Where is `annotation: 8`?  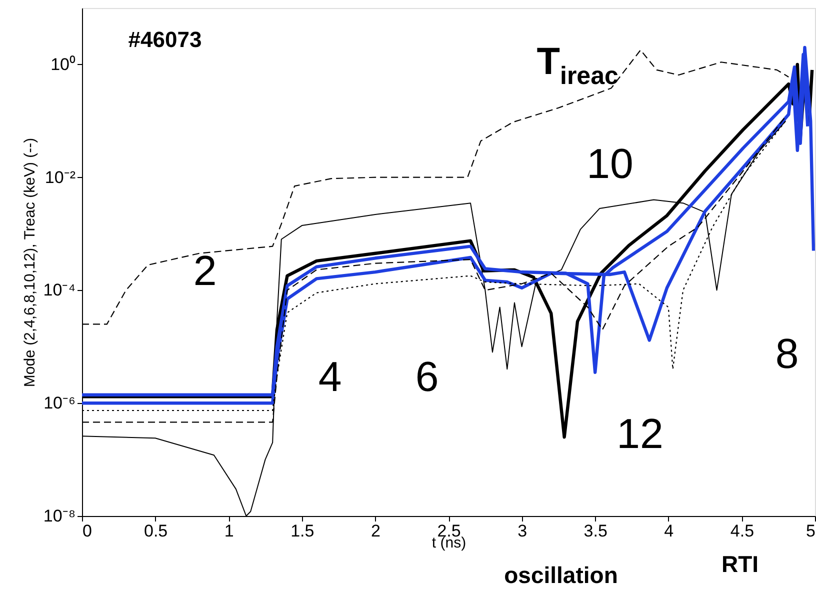
annotation: 8 is located at coordinates (787, 353).